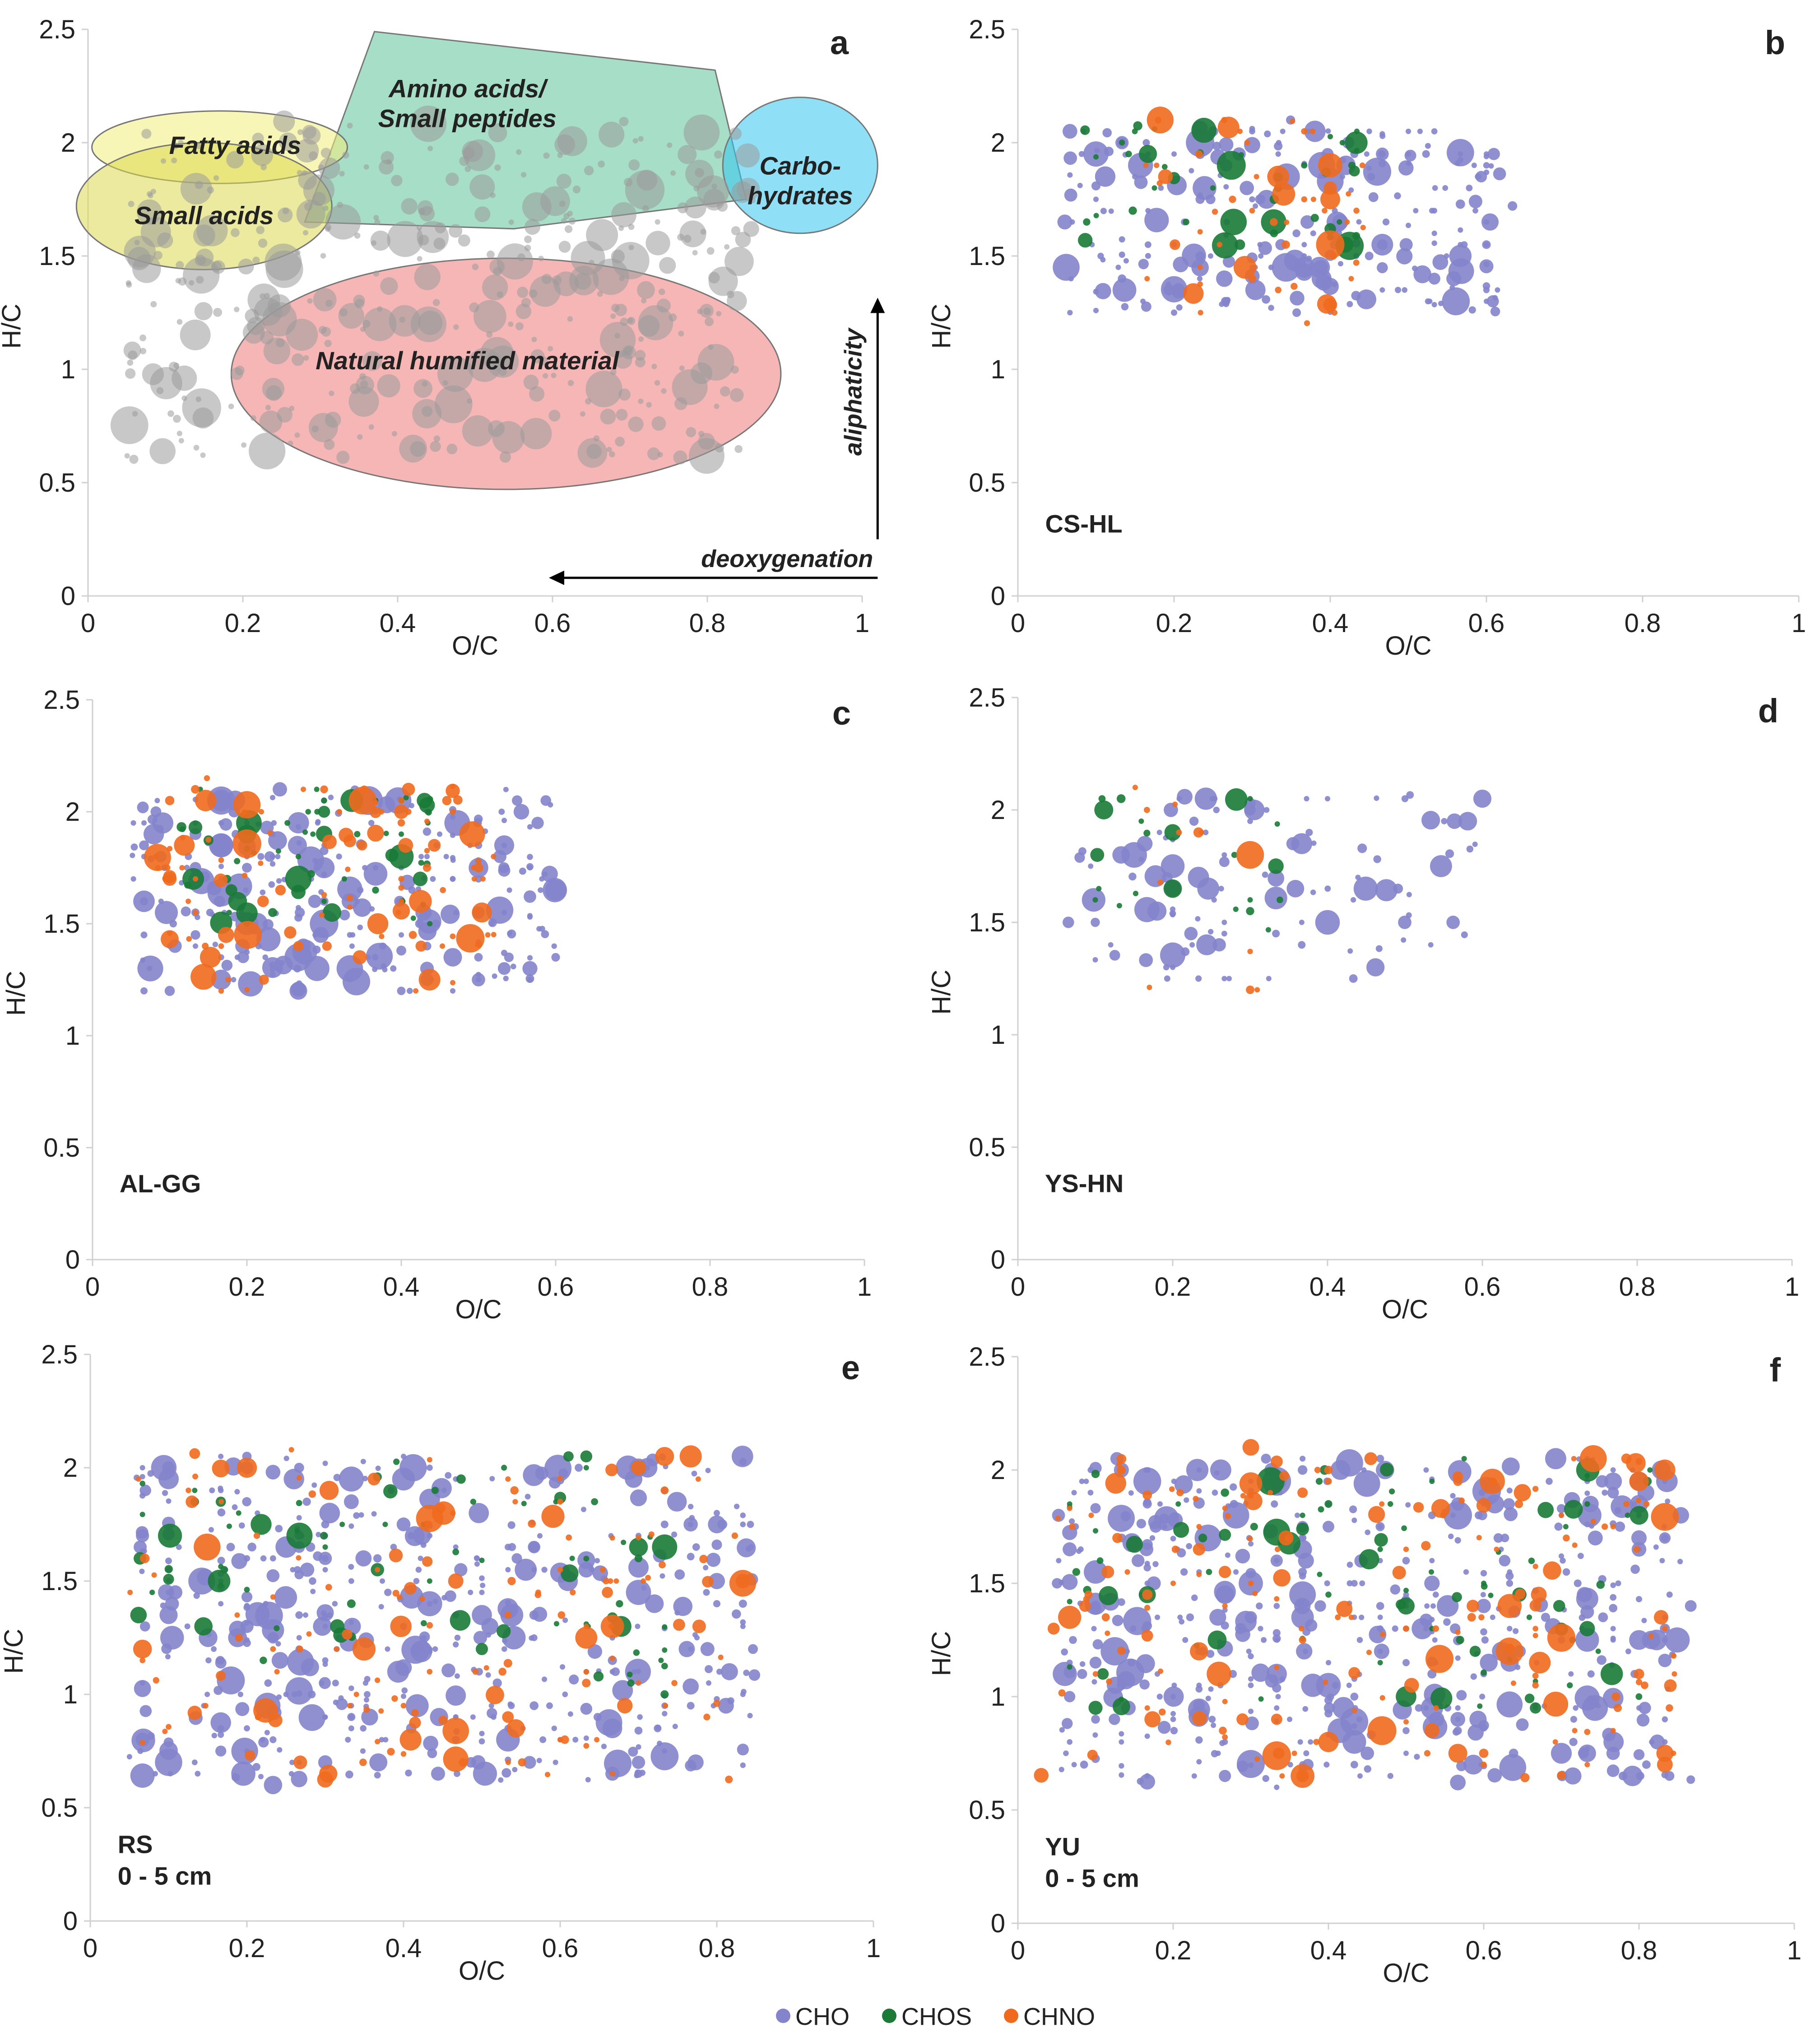 Image resolution: width=1820 pixels, height=2042 pixels. What do you see at coordinates (16, 993) in the screenshot?
I see `y-axis-title: H/C` at bounding box center [16, 993].